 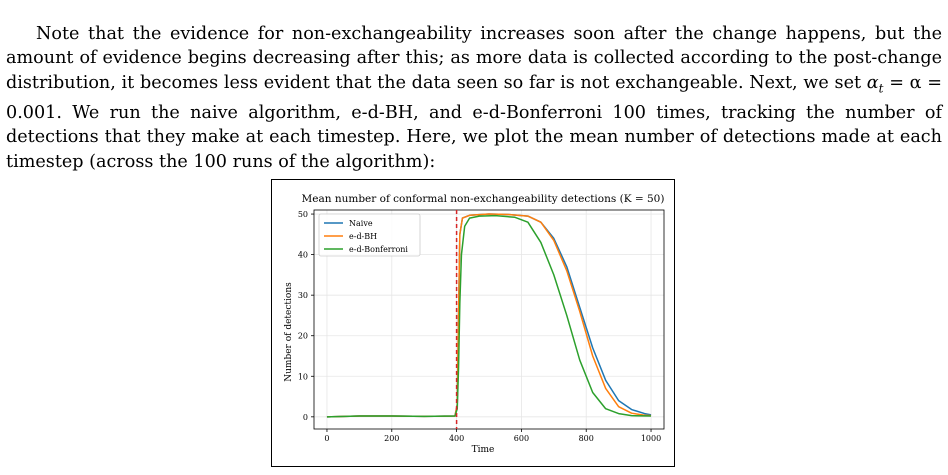 What do you see at coordinates (303, 376) in the screenshot?
I see `y-tick-label: 10` at bounding box center [303, 376].